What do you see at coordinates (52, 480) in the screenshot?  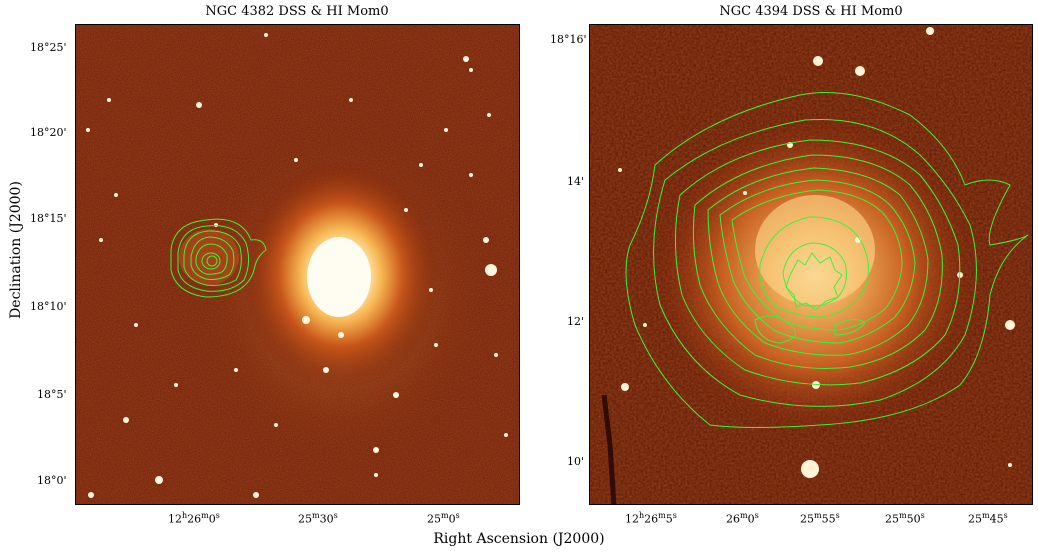 I see `left-dec-tick: 18°0'` at bounding box center [52, 480].